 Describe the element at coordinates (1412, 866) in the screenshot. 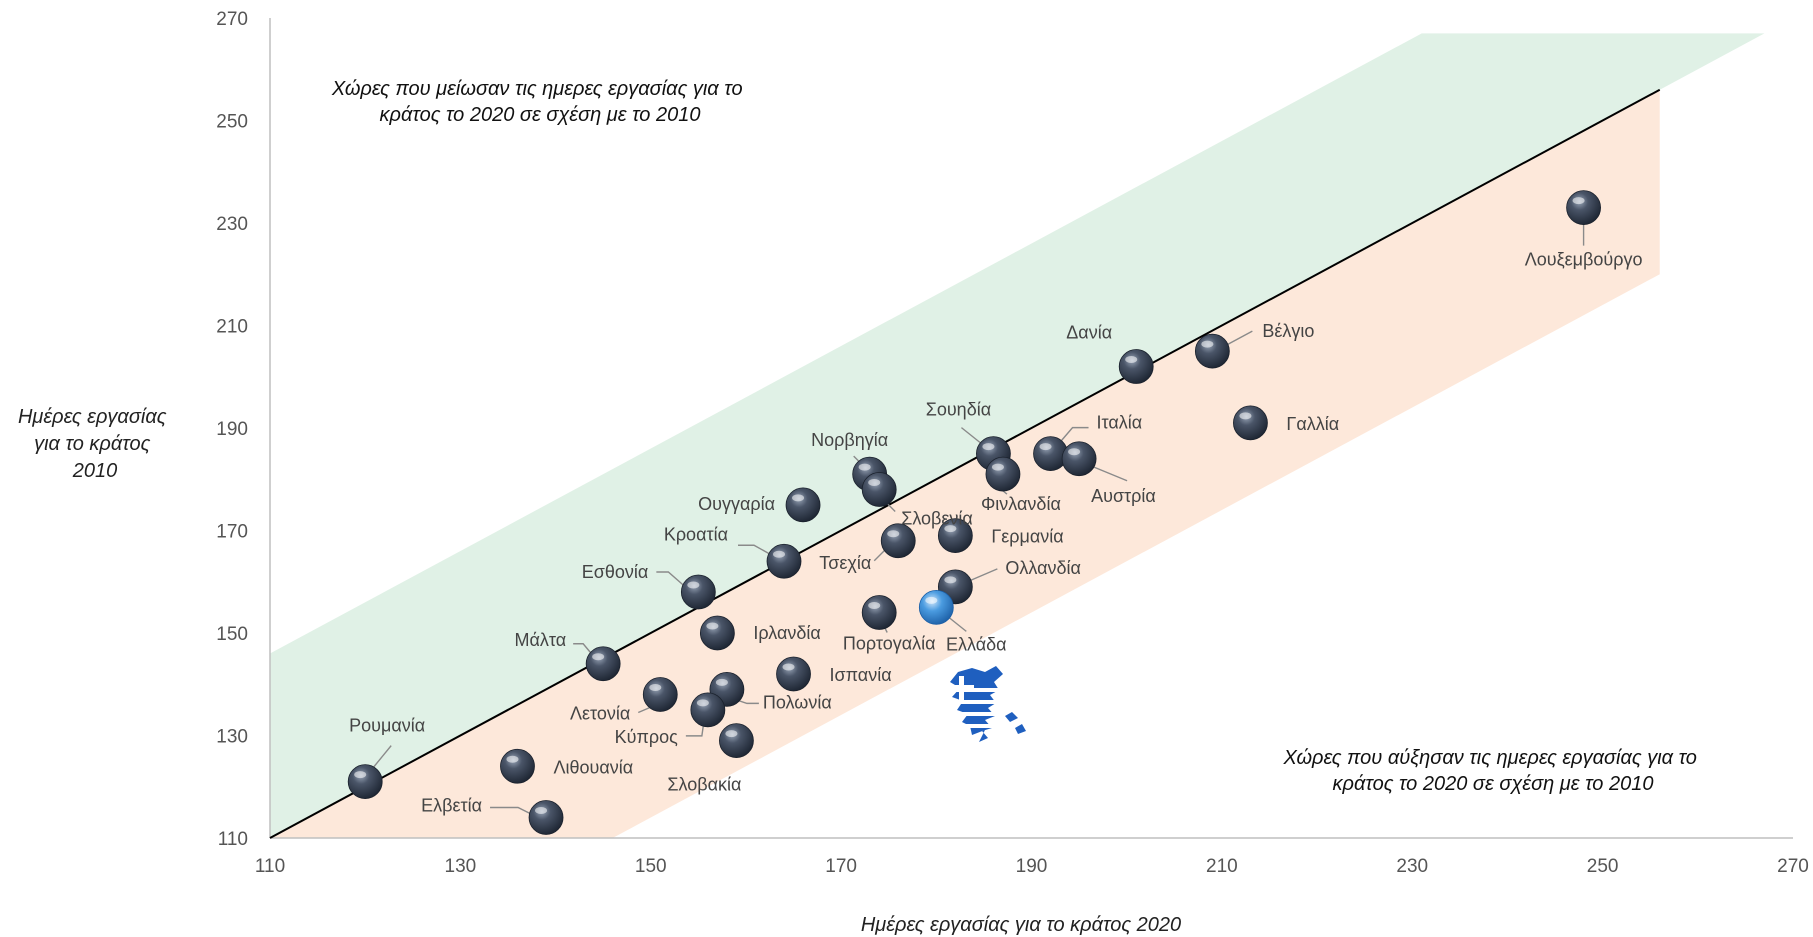

I see `x-tick-label: 230` at that location.